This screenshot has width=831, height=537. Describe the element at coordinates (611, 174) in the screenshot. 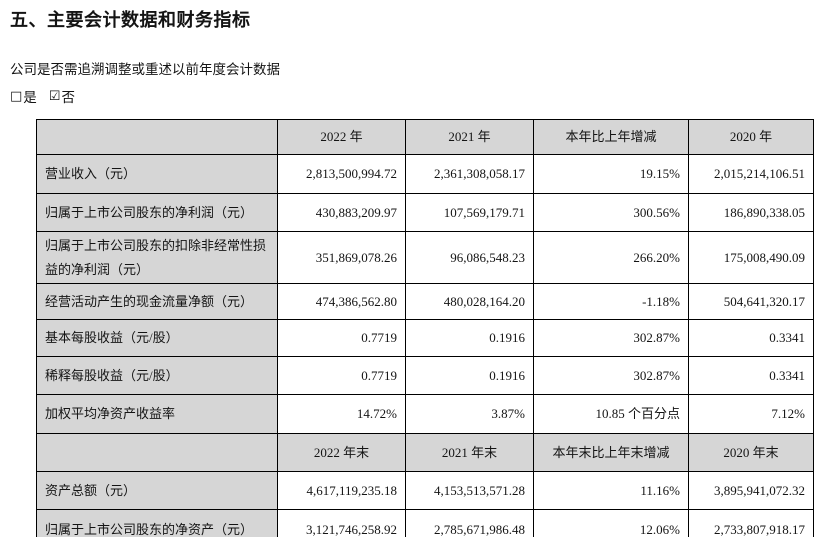

I see `value-cell-change: 19.15%` at that location.